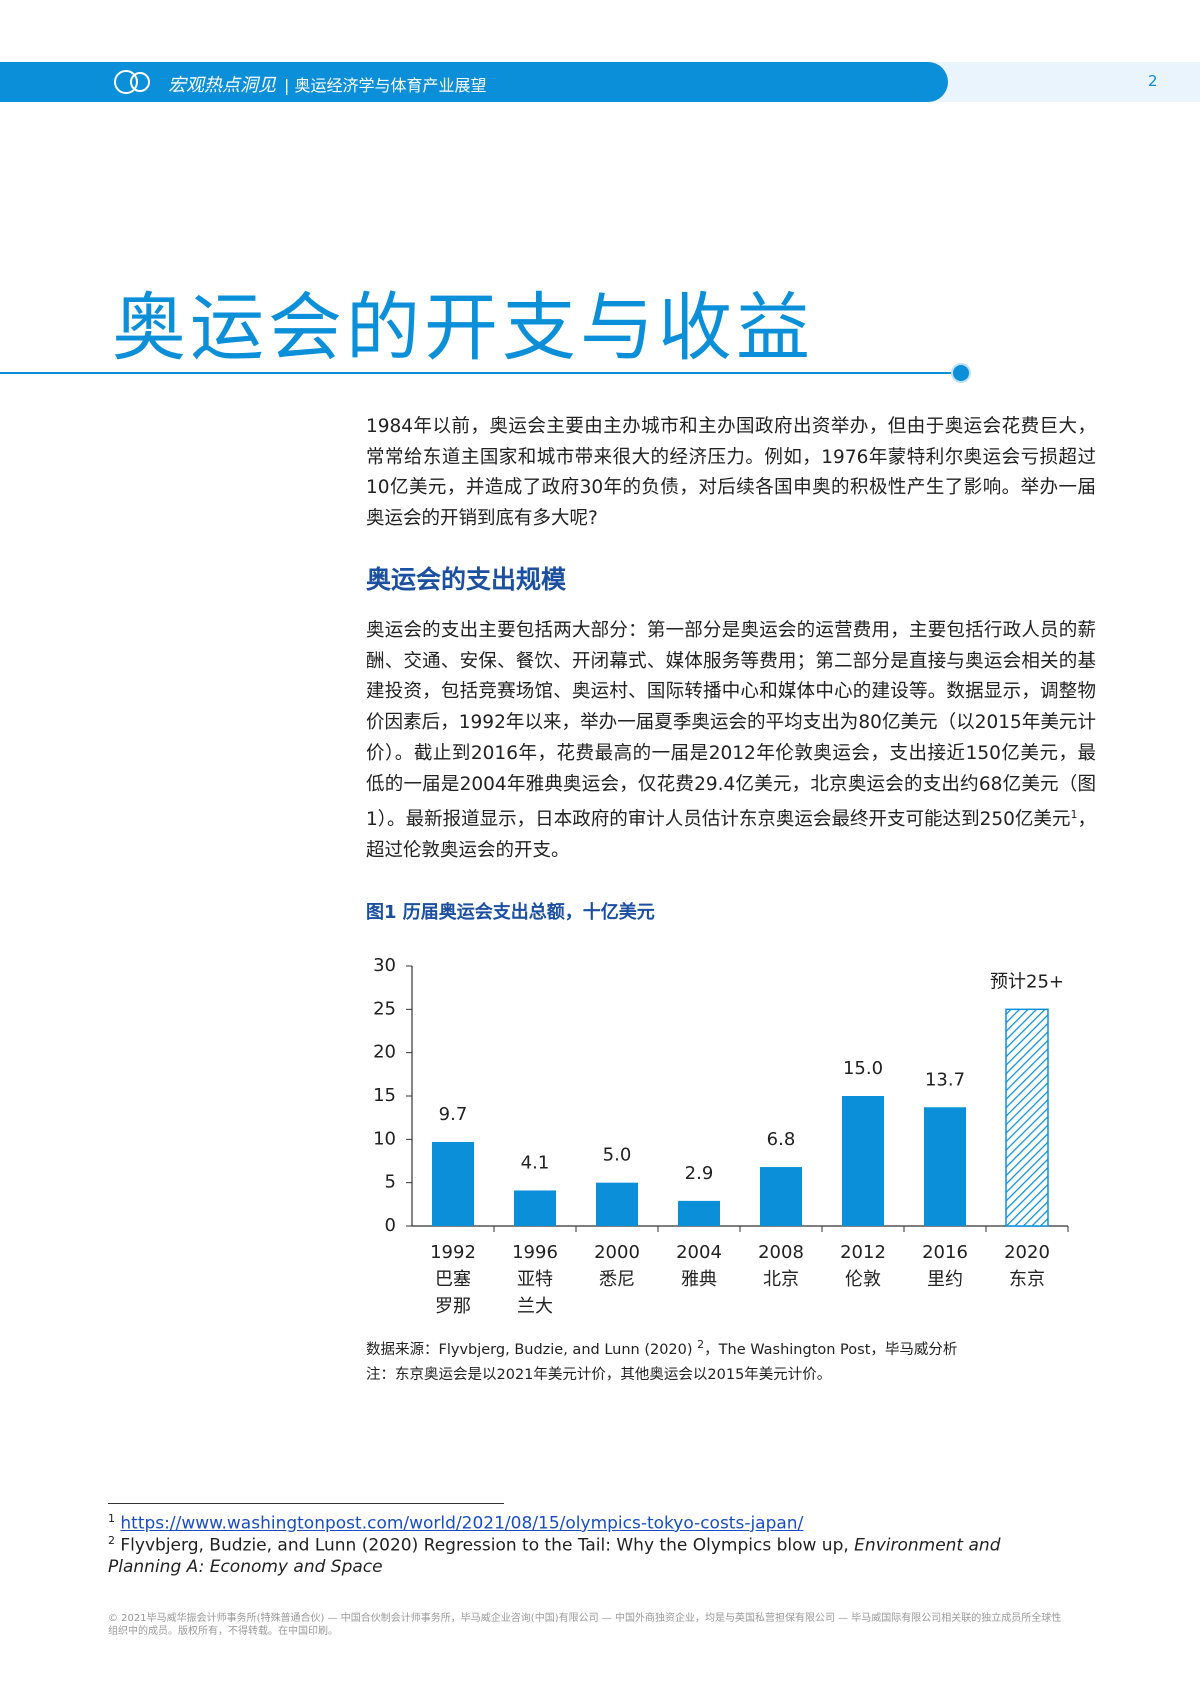  I want to click on y-tick-label: 15, so click(384, 1095).